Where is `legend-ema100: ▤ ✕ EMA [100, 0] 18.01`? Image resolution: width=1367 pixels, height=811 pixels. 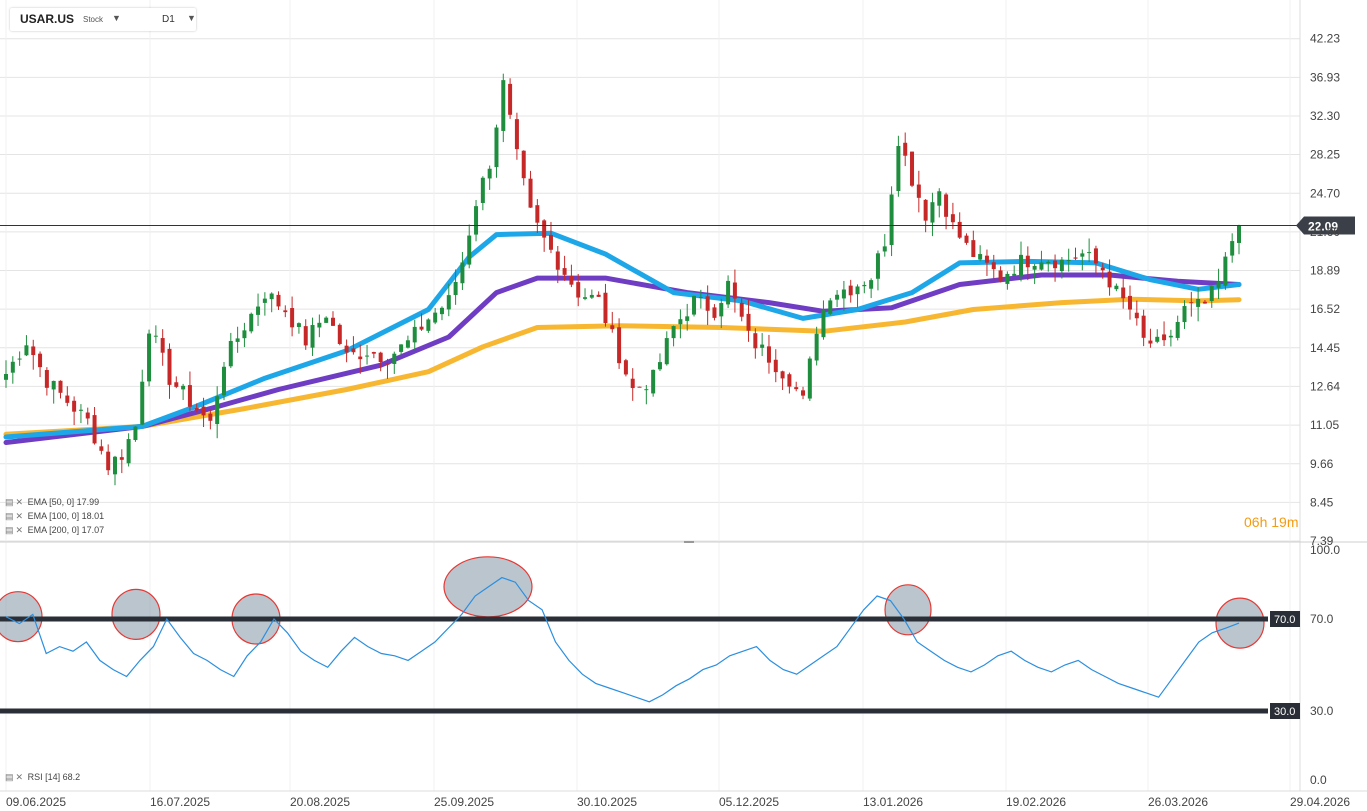
legend-ema100: ▤ ✕ EMA [100, 0] 18.01 is located at coordinates (54, 516).